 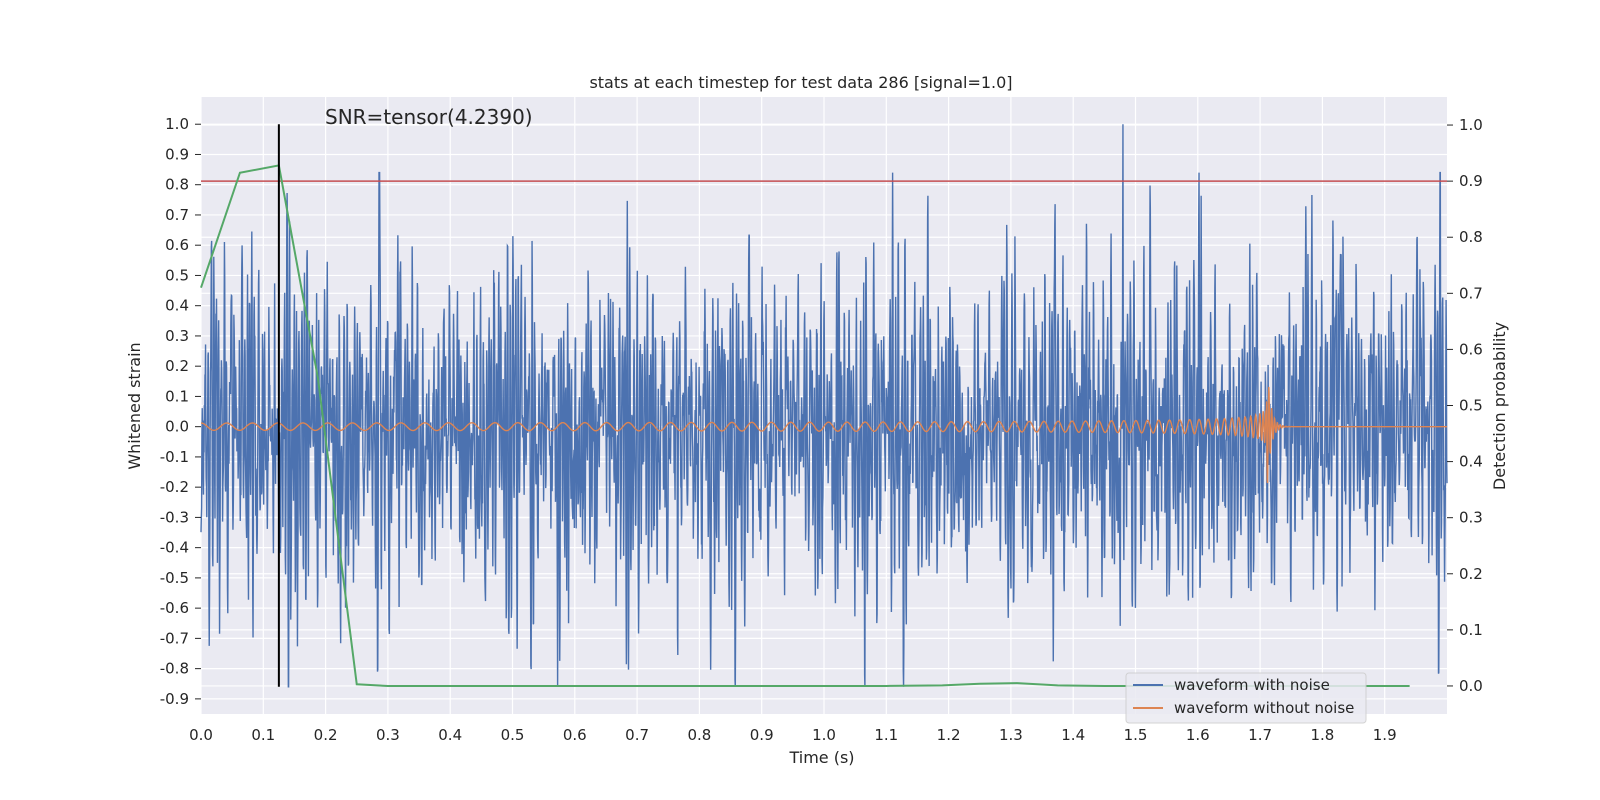 What do you see at coordinates (1471, 406) in the screenshot?
I see `y-right-tick-label: 0.5` at bounding box center [1471, 406].